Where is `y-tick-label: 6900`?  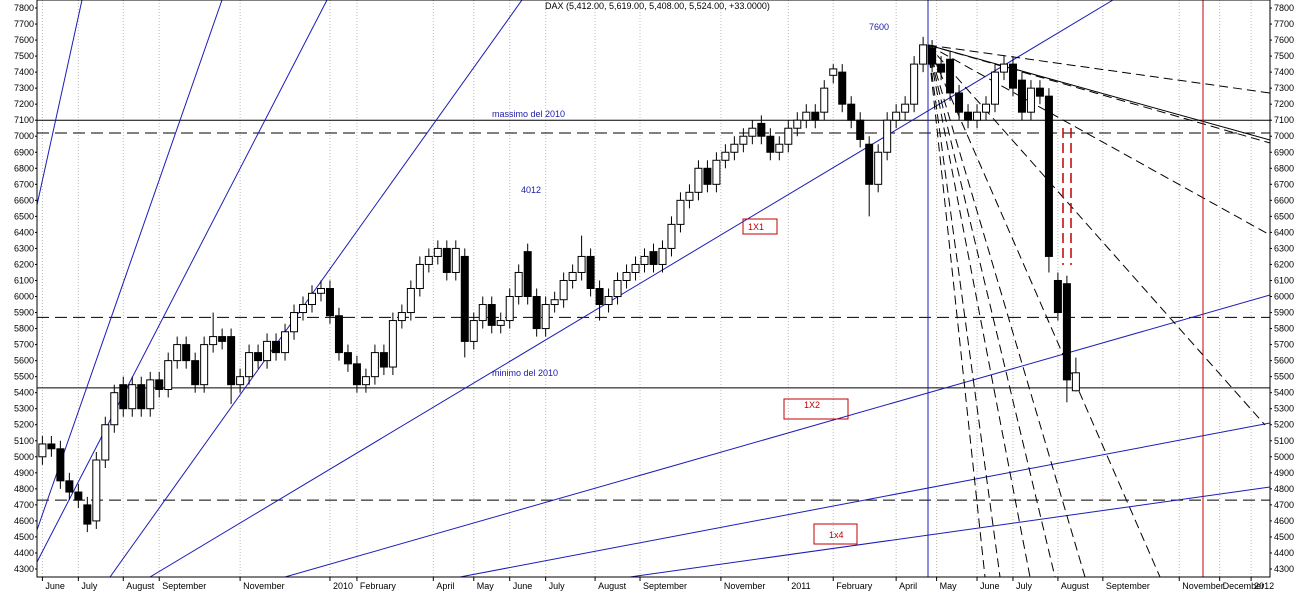 y-tick-label: 6900 is located at coordinates (24, 152).